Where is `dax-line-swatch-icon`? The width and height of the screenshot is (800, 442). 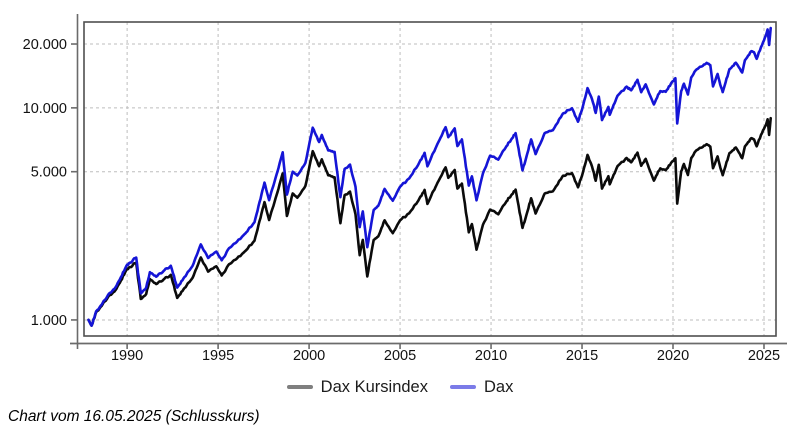
dax-line-swatch-icon is located at coordinates (462, 387).